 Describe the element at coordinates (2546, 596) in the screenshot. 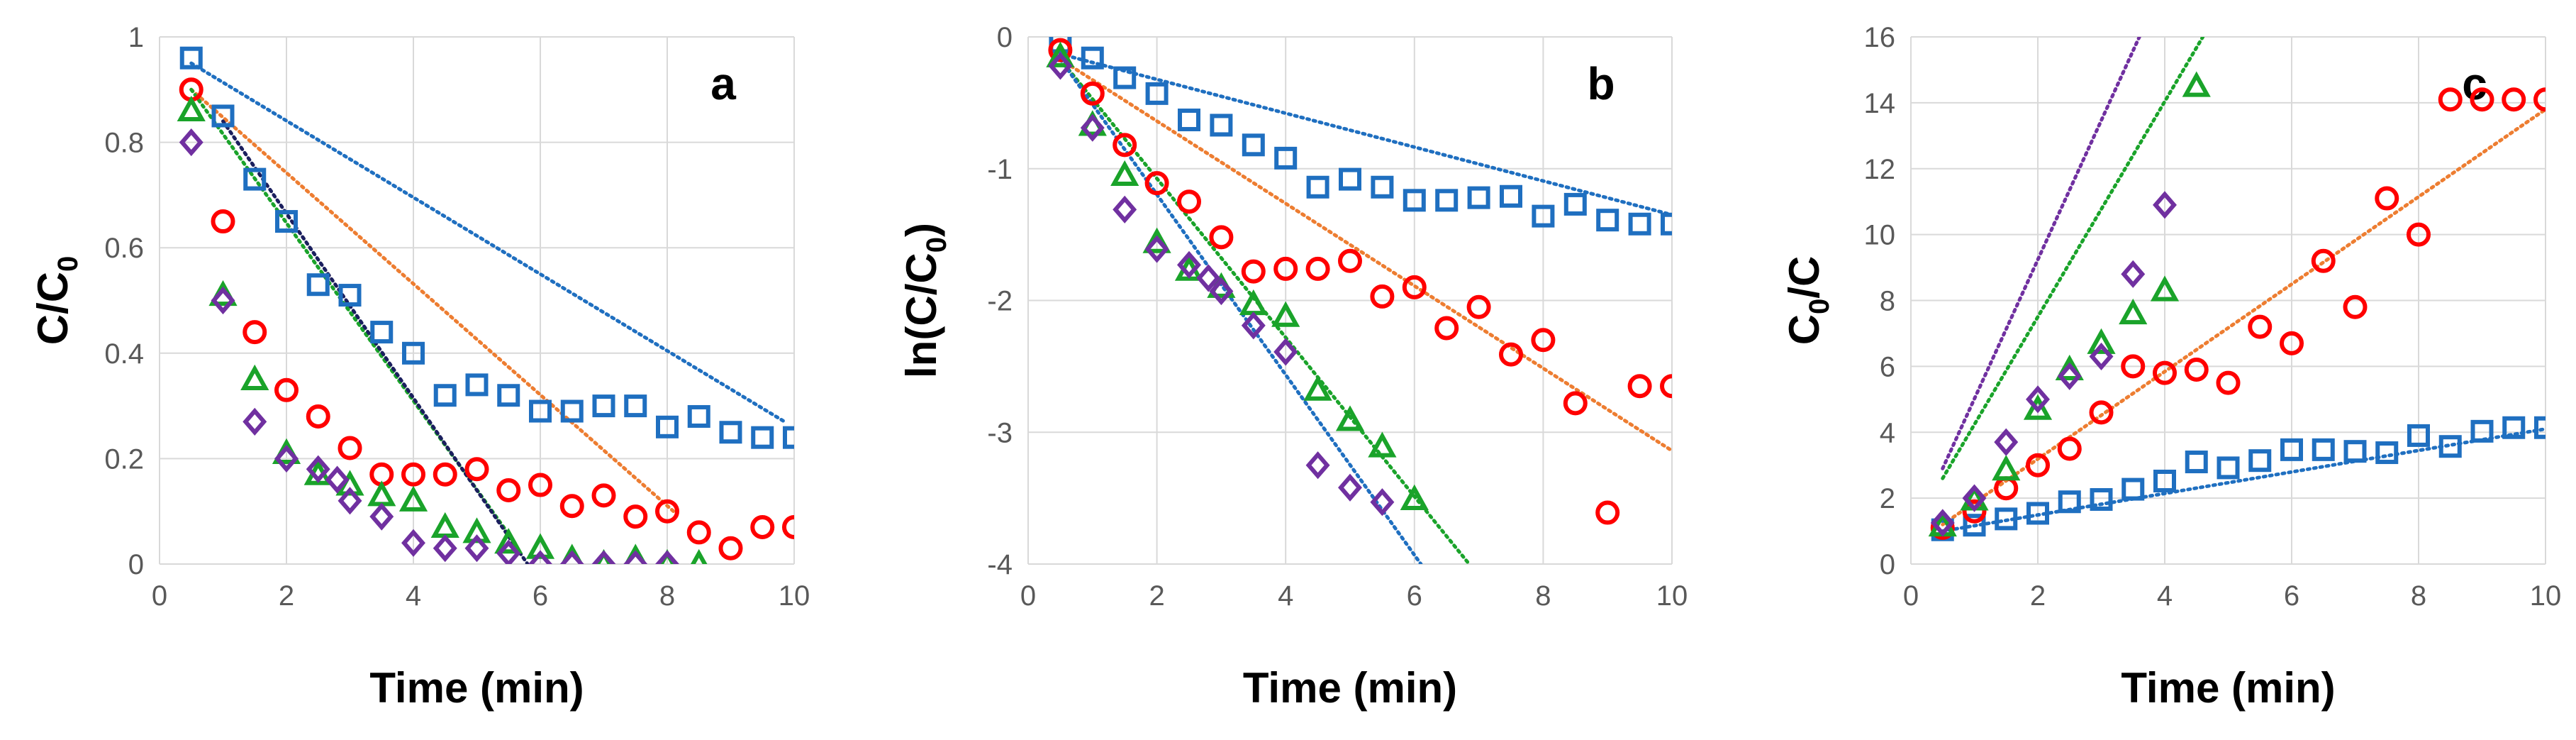

I see `x-tick-label: 10` at that location.